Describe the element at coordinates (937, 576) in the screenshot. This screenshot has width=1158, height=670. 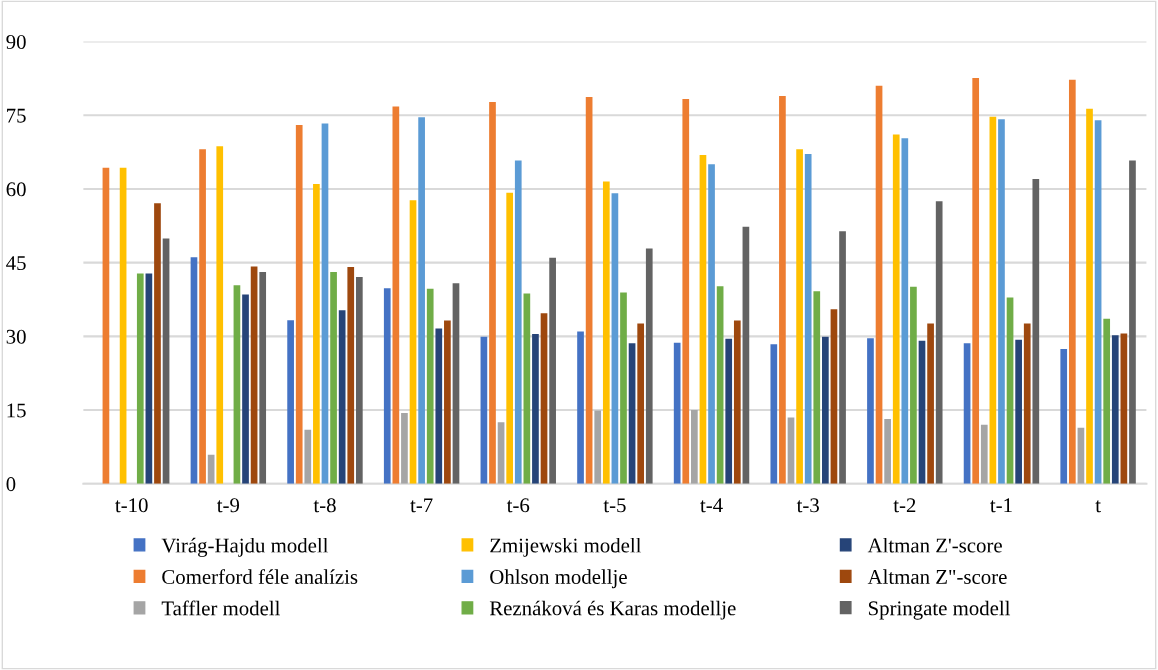
I see `legend-label: Altman Z"-score` at that location.